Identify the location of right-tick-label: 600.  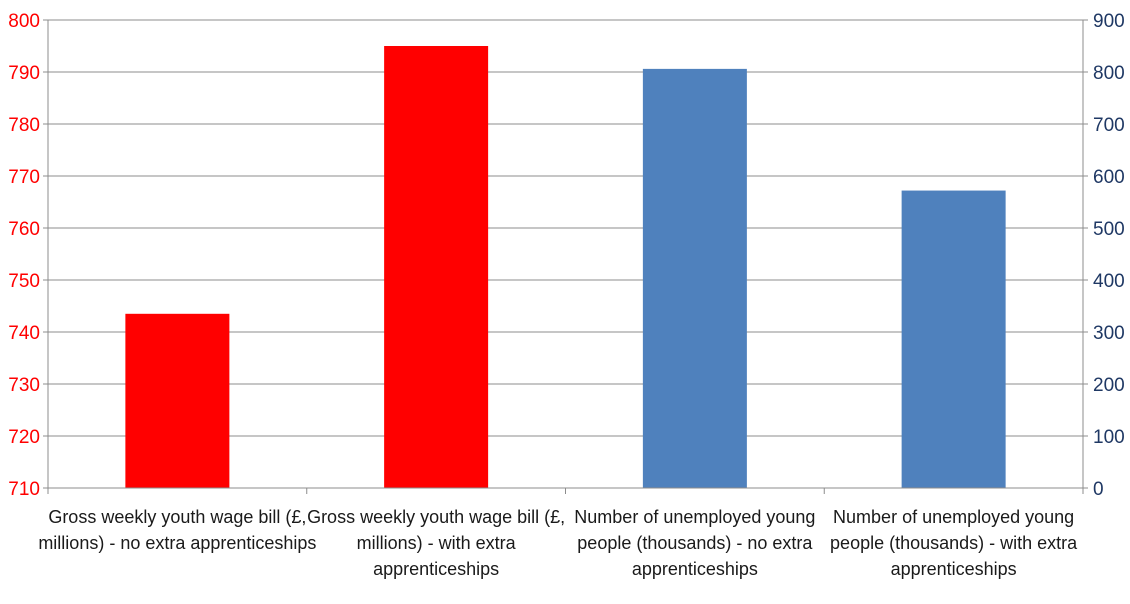
(1109, 177).